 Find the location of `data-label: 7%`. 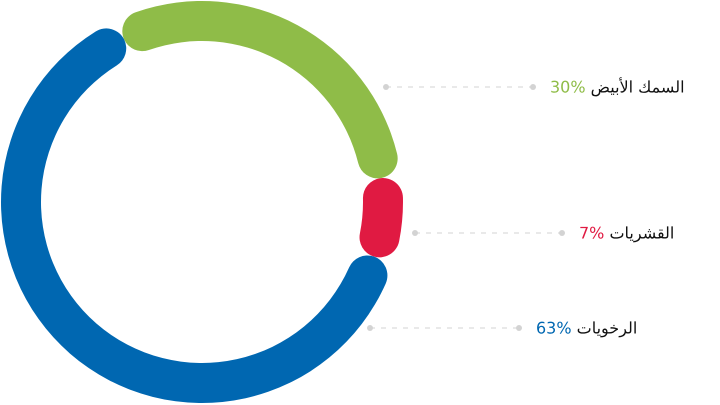

data-label: 7% is located at coordinates (591, 233).